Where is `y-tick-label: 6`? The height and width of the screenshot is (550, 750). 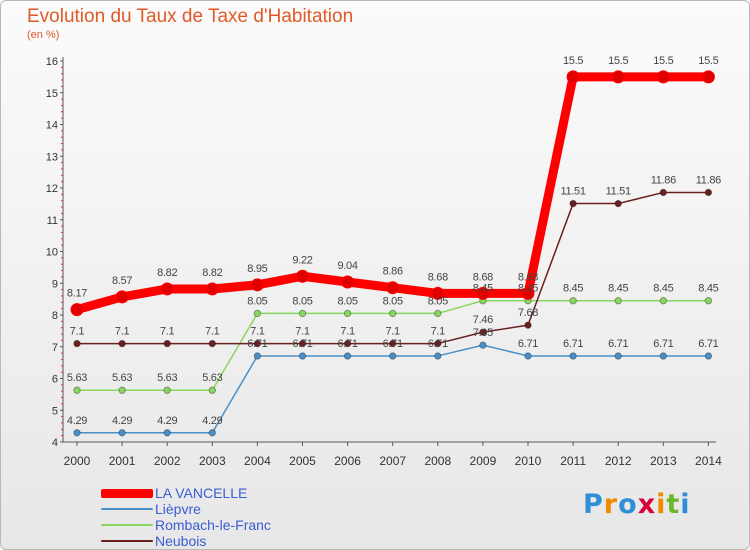 y-tick-label: 6 is located at coordinates (55, 380).